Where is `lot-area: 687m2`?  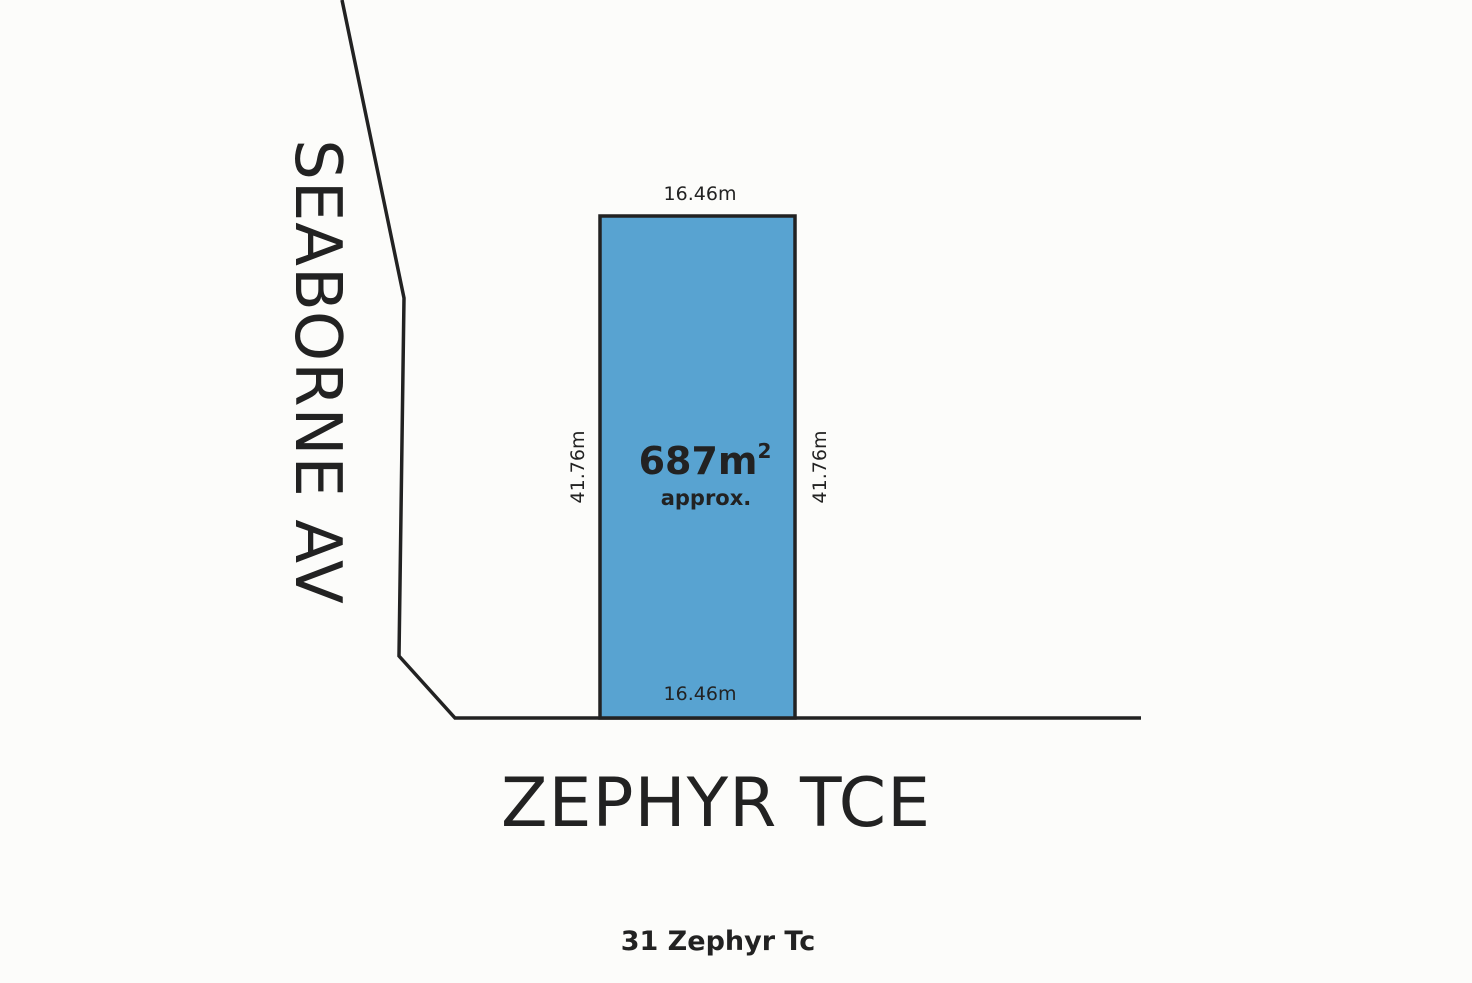 lot-area: 687m2 is located at coordinates (705, 461).